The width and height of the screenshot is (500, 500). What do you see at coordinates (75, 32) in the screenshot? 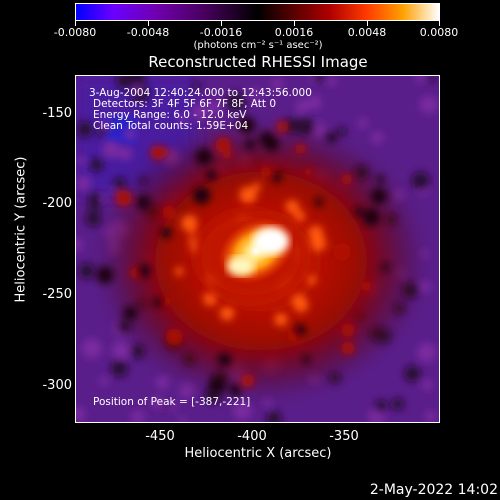
I see `colorbar-tick-label: -0.0080` at bounding box center [75, 32].